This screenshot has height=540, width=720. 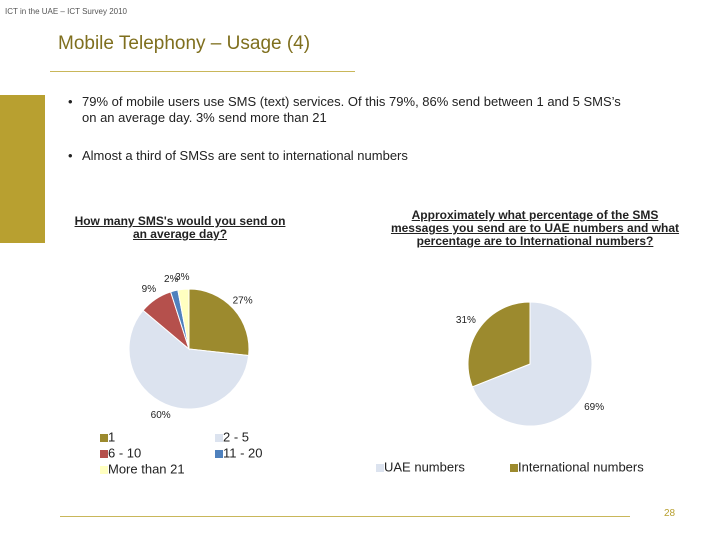 What do you see at coordinates (184, 43) in the screenshot?
I see `slide-title: Mobile Telephony – Usage (4)` at bounding box center [184, 43].